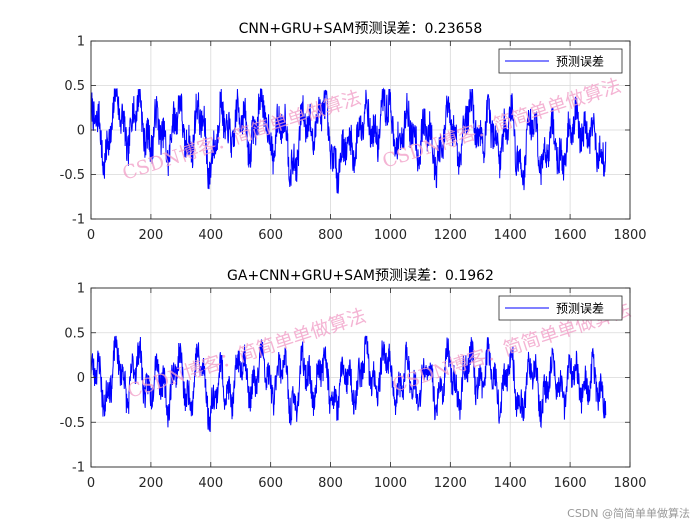 The image size is (700, 525). Describe the element at coordinates (361, 29) in the screenshot. I see `chart-title: CNN+GRU+SAM预测误差：0.23658` at that location.